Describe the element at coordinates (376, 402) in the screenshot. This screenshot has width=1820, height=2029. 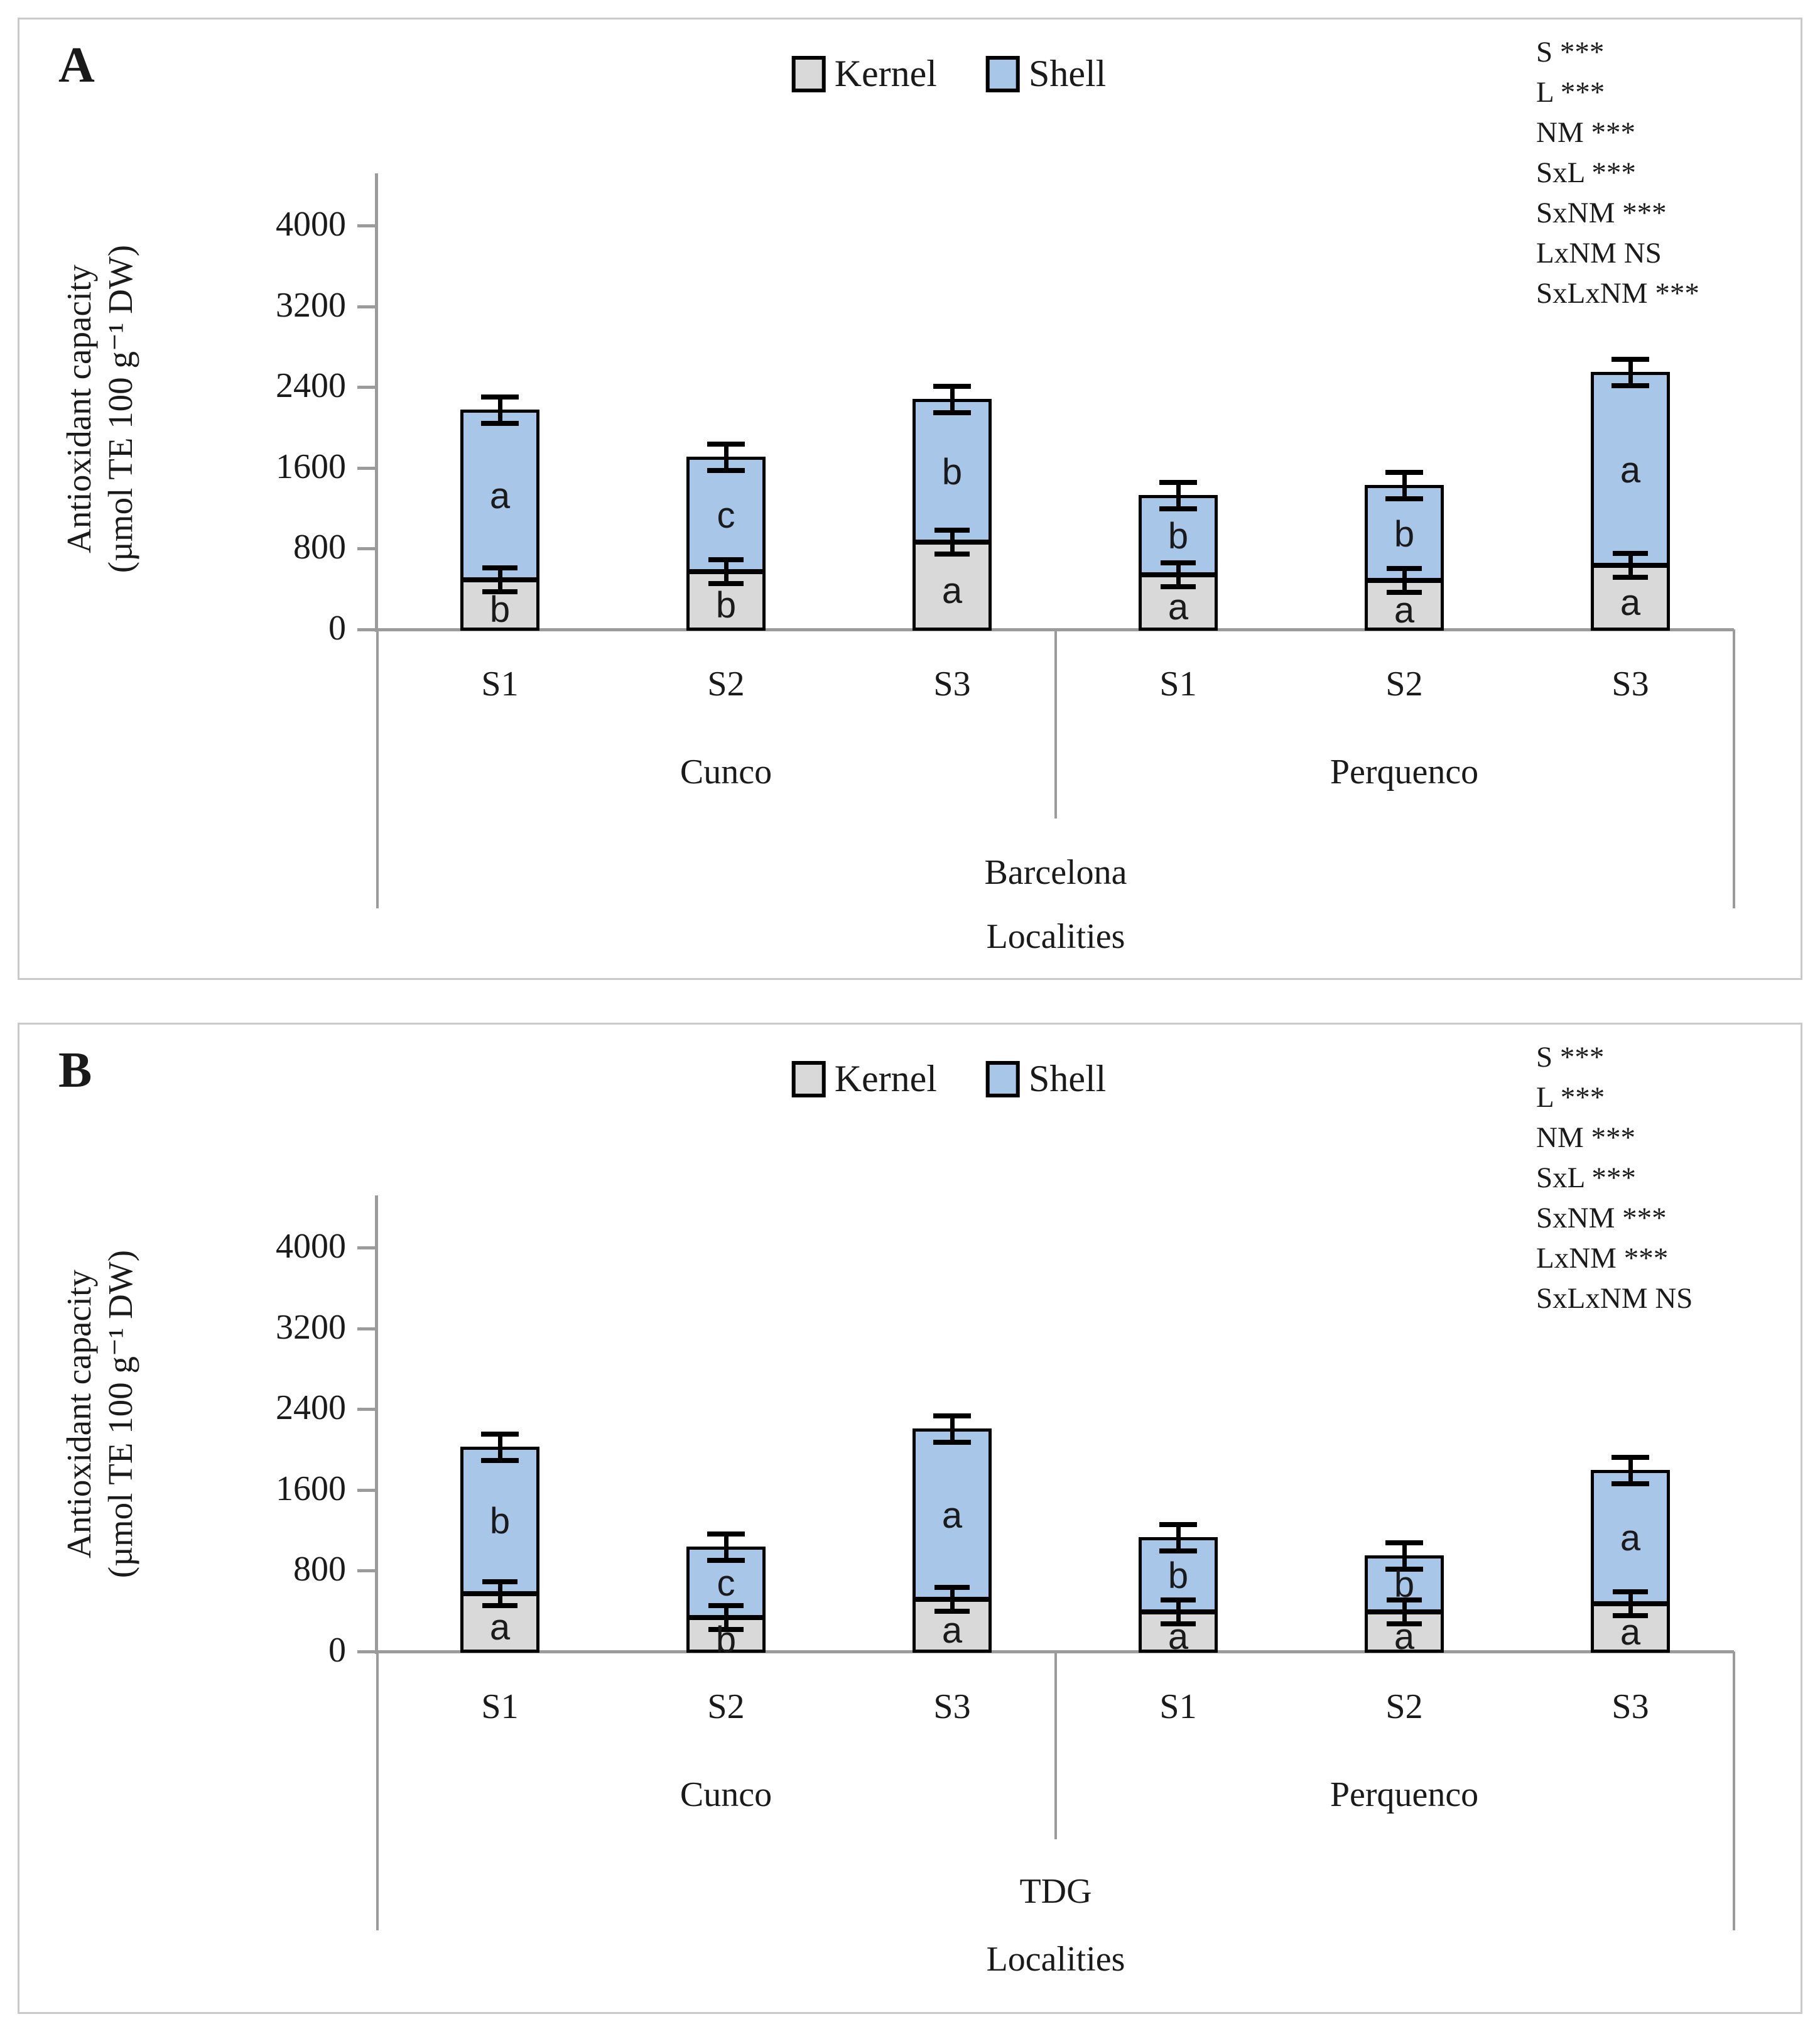
I see `y-axis-line` at that location.